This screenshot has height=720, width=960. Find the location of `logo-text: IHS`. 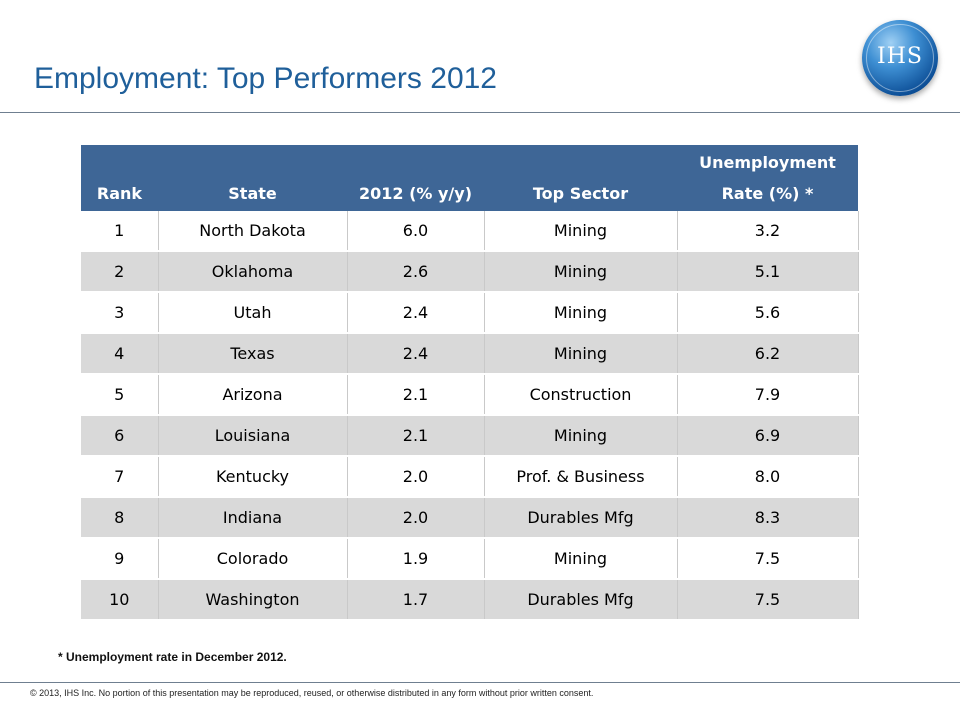

logo-text: IHS is located at coordinates (900, 56).